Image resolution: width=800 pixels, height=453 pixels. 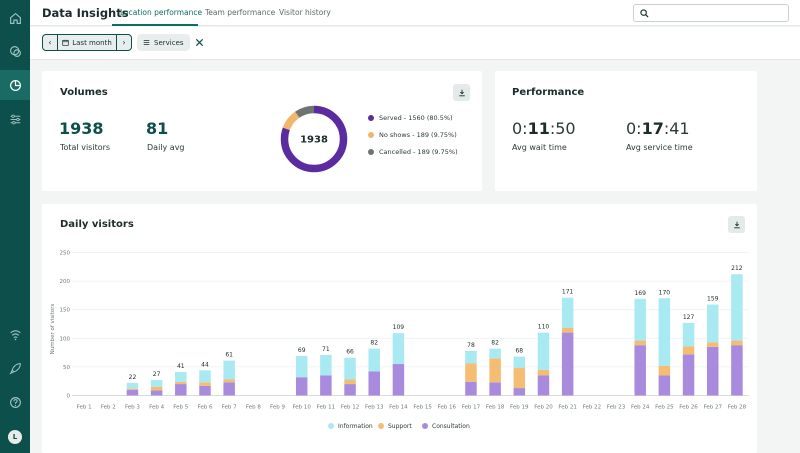 What do you see at coordinates (163, 42) in the screenshot?
I see `services-filter-chip: Services` at bounding box center [163, 42].